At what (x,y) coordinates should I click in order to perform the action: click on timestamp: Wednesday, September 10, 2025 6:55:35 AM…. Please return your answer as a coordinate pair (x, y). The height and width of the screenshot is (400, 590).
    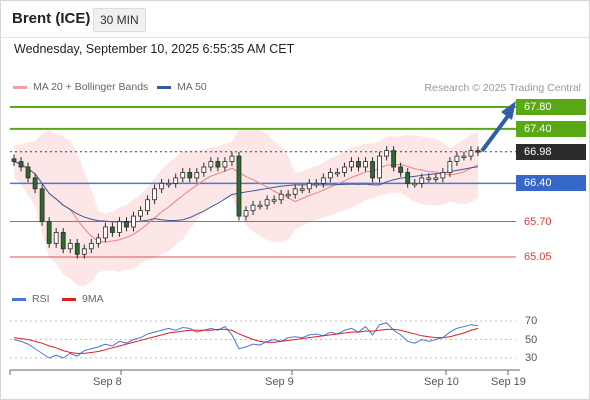
    Looking at the image, I should click on (154, 49).